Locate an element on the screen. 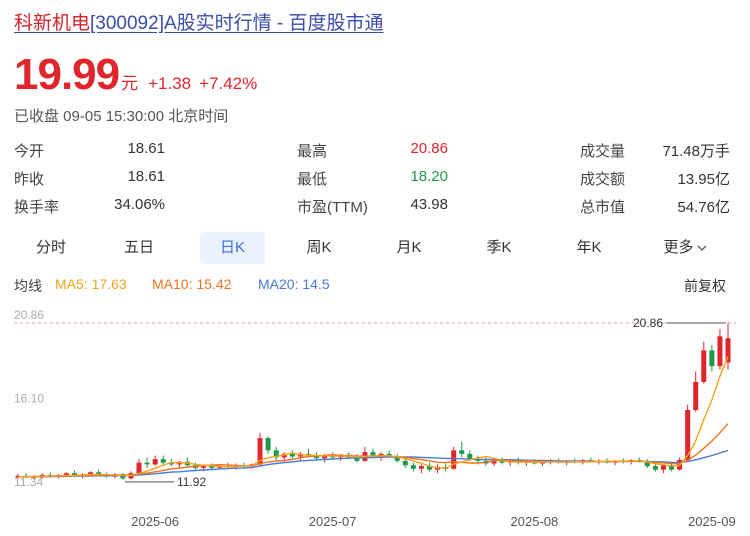  price-unit: 元 is located at coordinates (130, 83).